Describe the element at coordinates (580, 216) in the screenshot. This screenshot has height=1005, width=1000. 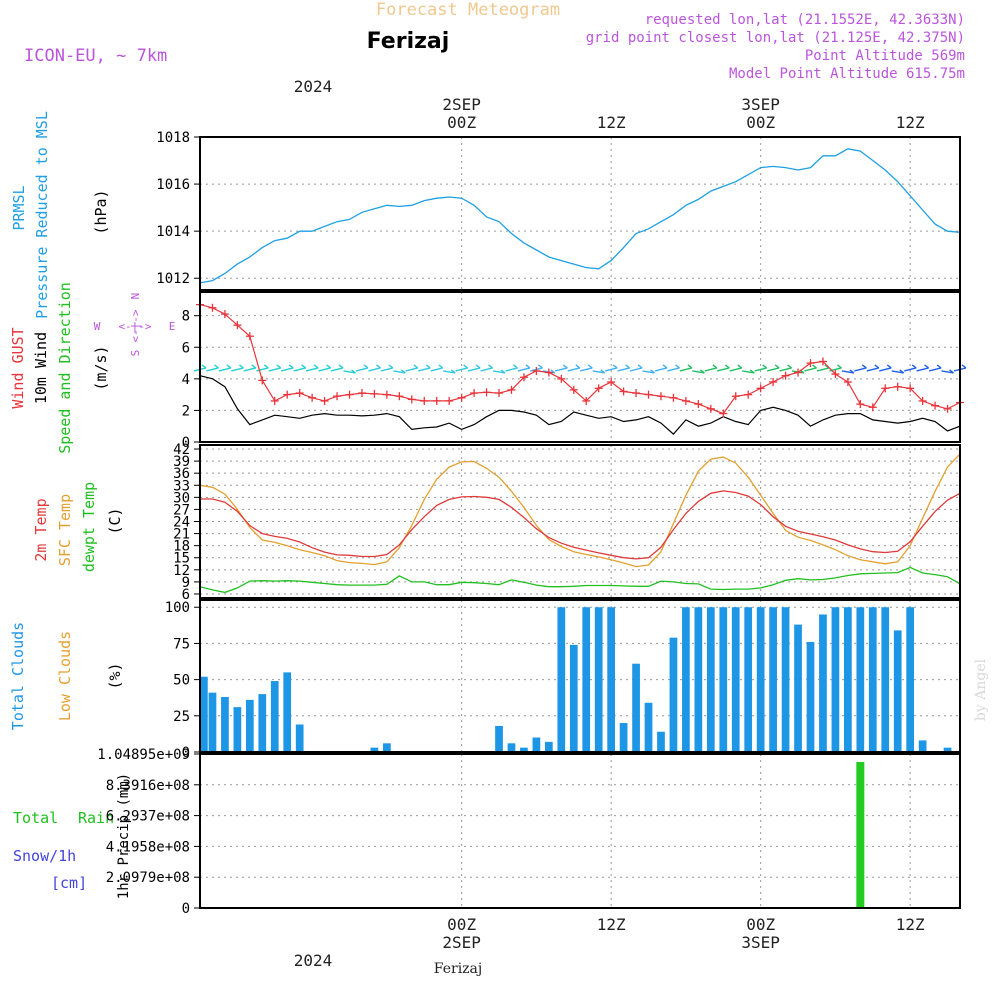
I see `pressure-line` at that location.